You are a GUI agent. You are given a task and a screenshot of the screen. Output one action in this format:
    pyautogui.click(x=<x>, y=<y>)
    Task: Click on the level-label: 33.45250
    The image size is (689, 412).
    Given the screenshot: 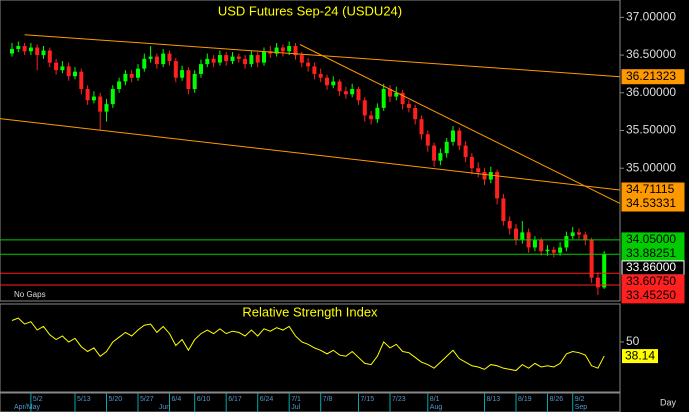 What is the action you would take?
    pyautogui.click(x=651, y=295)
    